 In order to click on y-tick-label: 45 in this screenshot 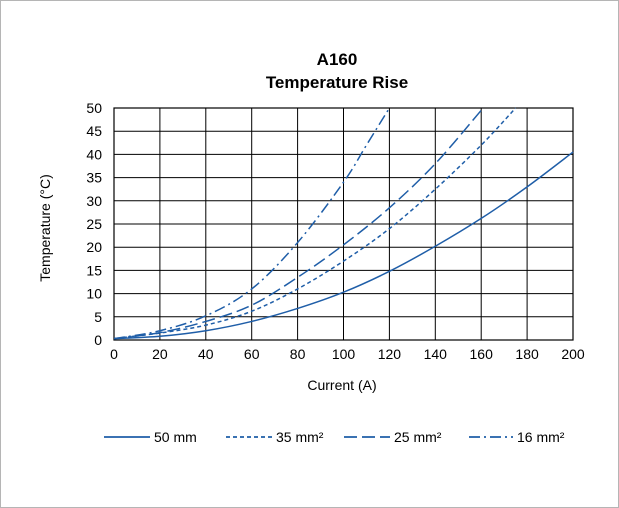, I will do `click(94, 131)`.